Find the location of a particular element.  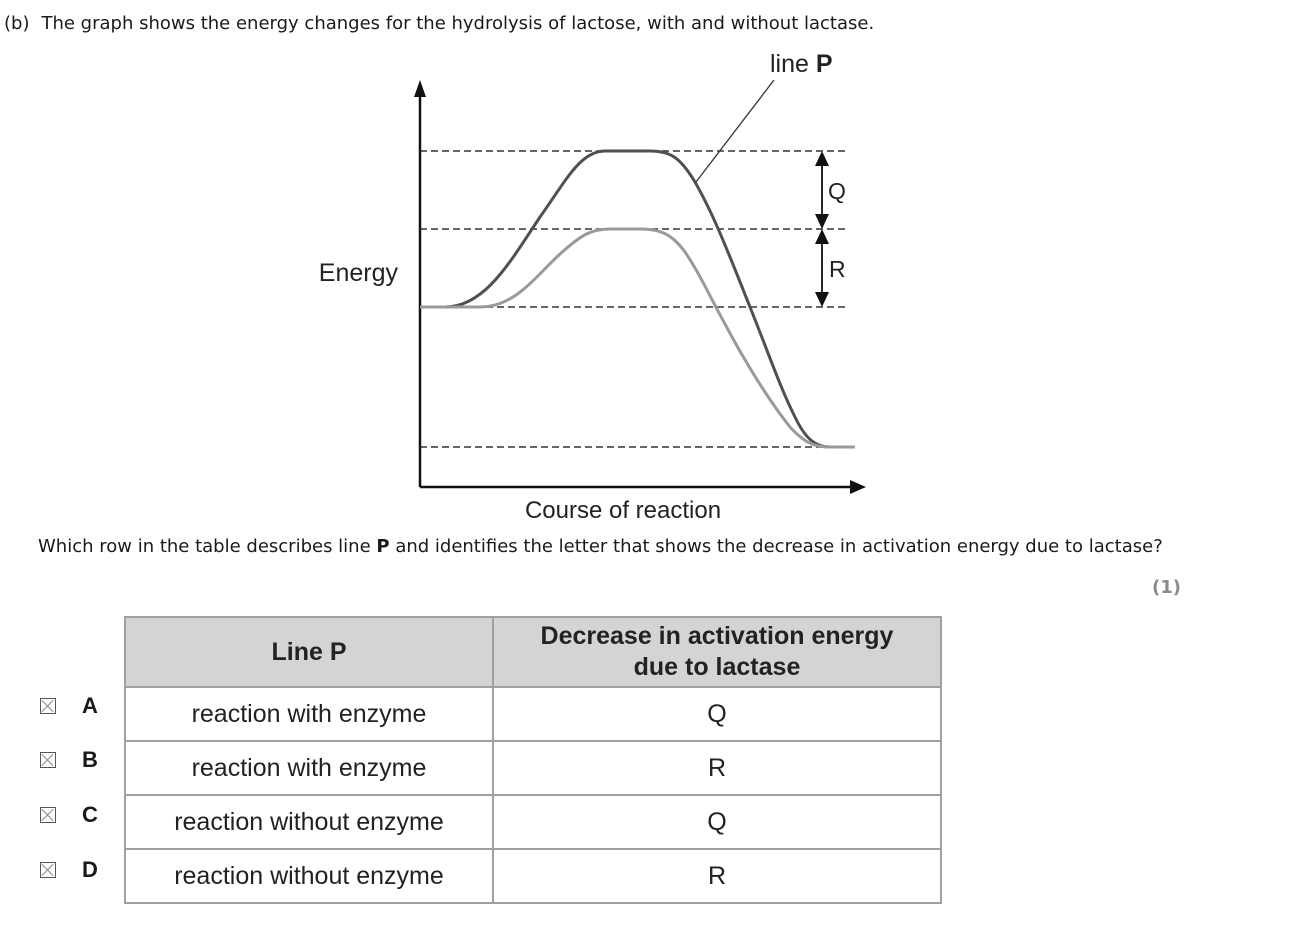

line-p-label: line P is located at coordinates (801, 64).